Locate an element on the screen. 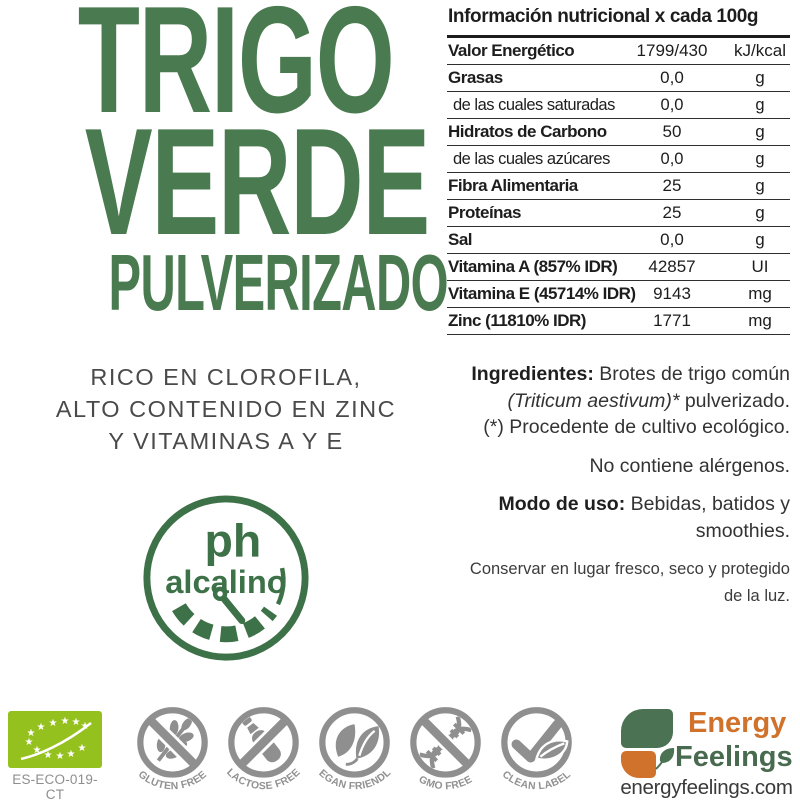 This screenshot has width=800, height=800. ingredients-line-2: (Triticum aestivum)* pulverizado. is located at coordinates (648, 400).